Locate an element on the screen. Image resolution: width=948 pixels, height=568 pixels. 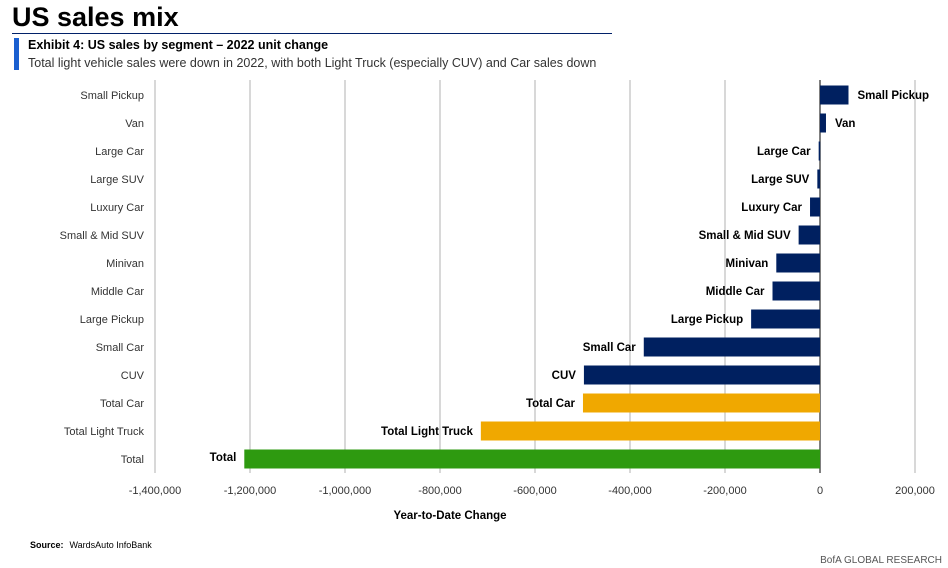
y-tick-label: CUV is located at coordinates (133, 376).